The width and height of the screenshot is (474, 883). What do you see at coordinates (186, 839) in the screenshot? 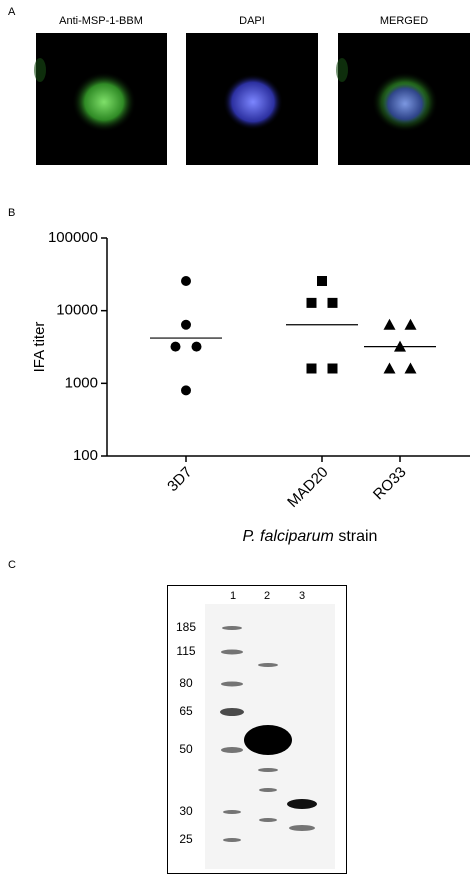
I see `mw-label: 25` at bounding box center [186, 839].